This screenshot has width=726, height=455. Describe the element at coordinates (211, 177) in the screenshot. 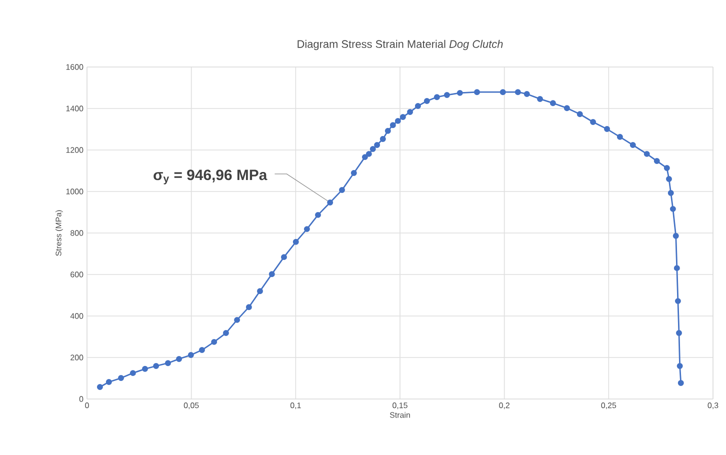

I see `annotation: σ$_{y}$ = 946,96 MPa` at that location.